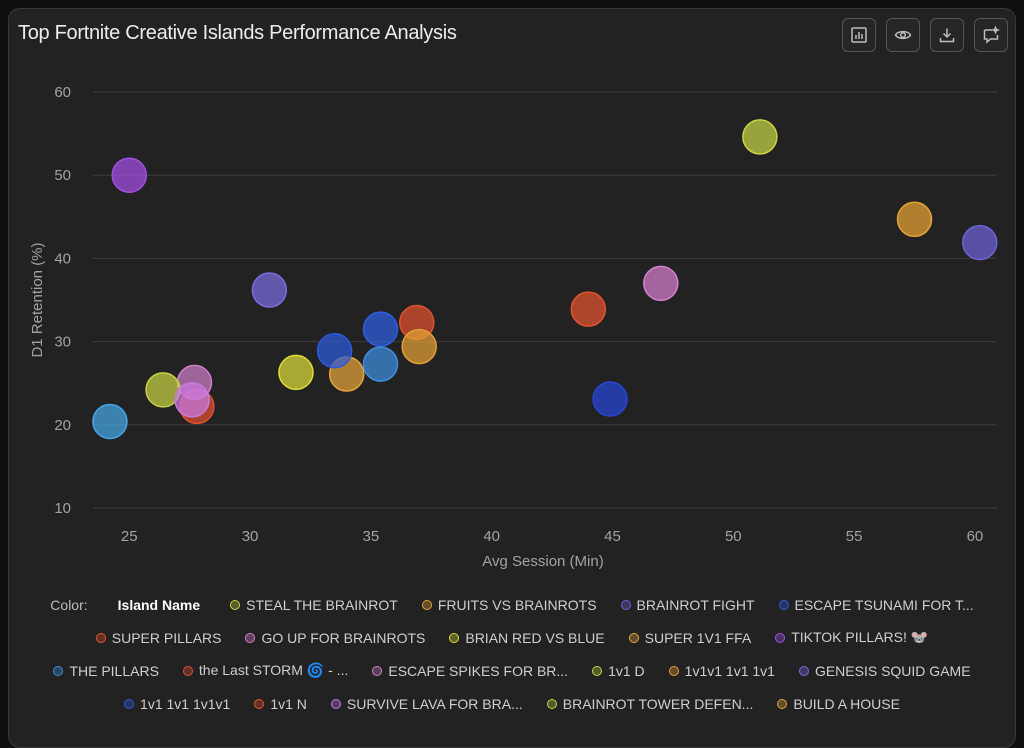  I want to click on legend-item-label: BRIAN RED VS BLUE, so click(535, 637).